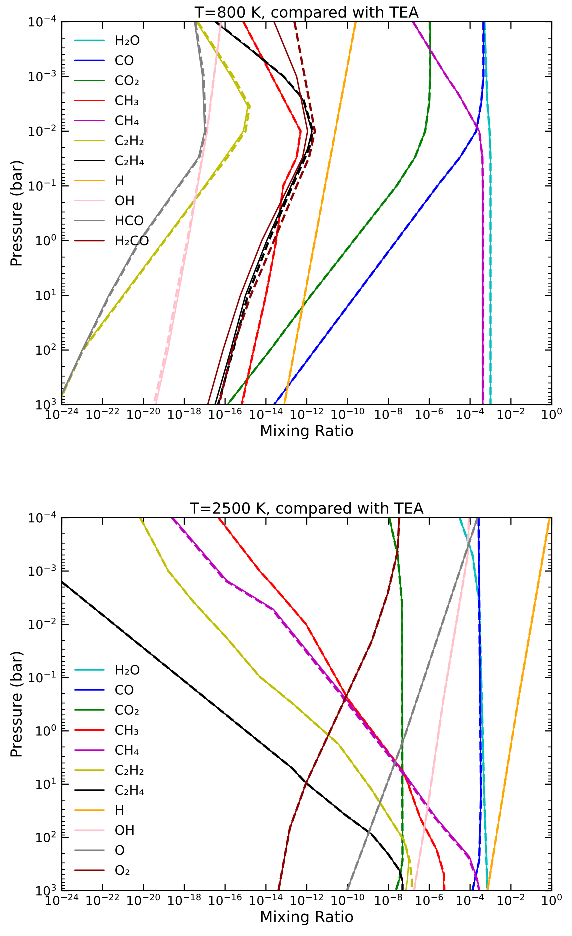 The width and height of the screenshot is (572, 936). Describe the element at coordinates (130, 221) in the screenshot. I see `legend-label: HCO` at that location.